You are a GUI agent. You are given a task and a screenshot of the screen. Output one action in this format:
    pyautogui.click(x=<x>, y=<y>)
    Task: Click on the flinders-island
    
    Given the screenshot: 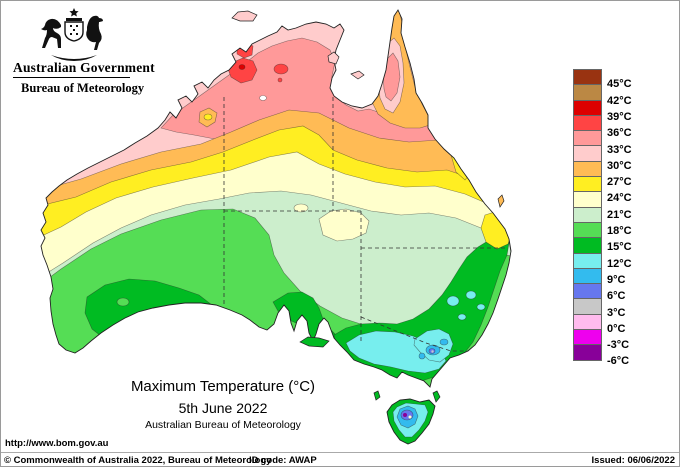 What is the action you would take?
    pyautogui.click(x=436, y=396)
    